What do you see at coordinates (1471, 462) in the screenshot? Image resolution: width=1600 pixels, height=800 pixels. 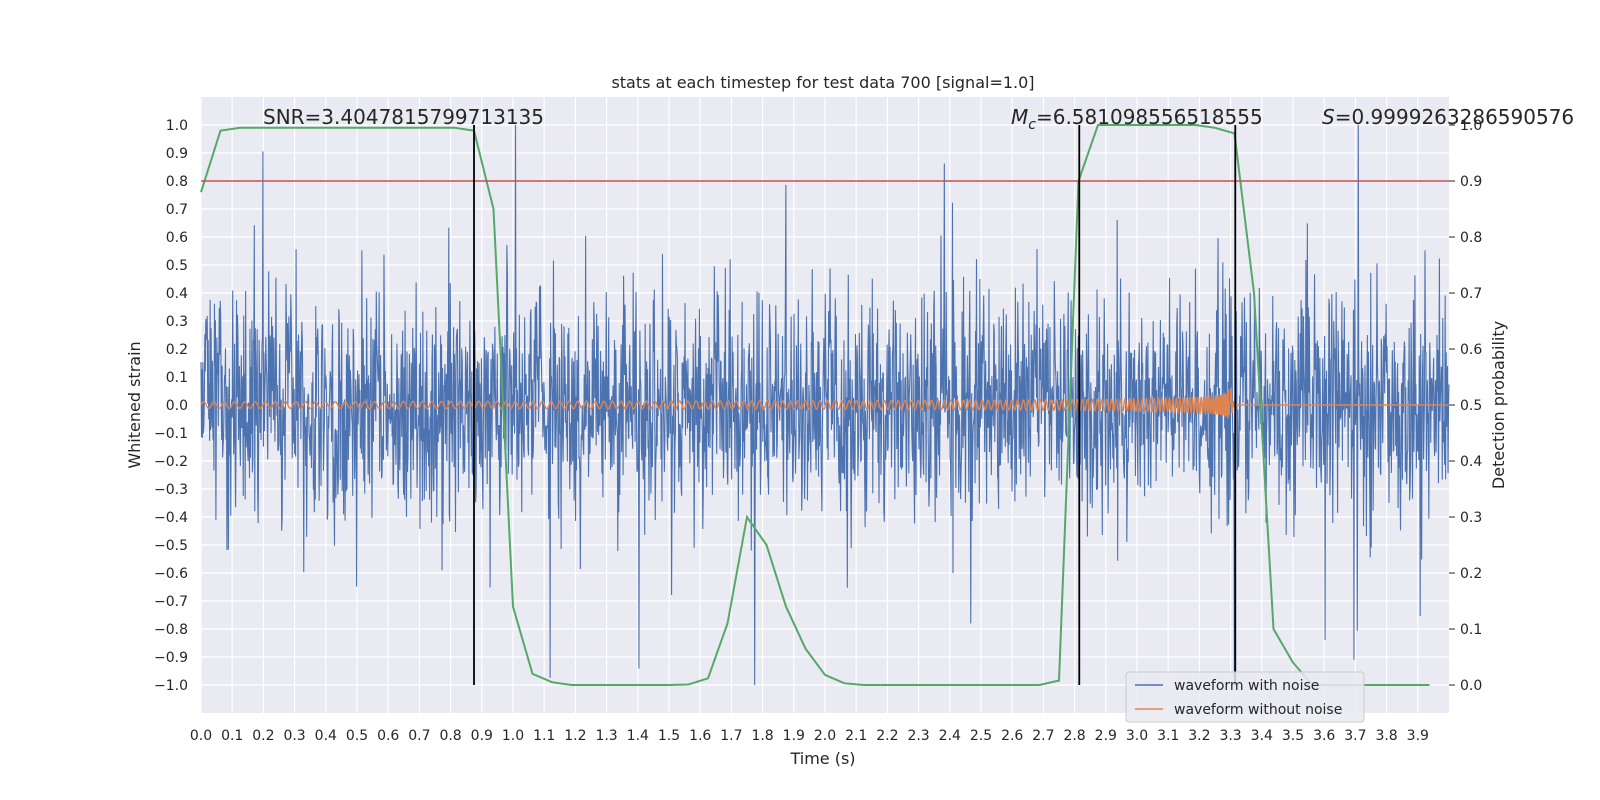 I see `y-right-tick-label: 0.4` at bounding box center [1471, 462].